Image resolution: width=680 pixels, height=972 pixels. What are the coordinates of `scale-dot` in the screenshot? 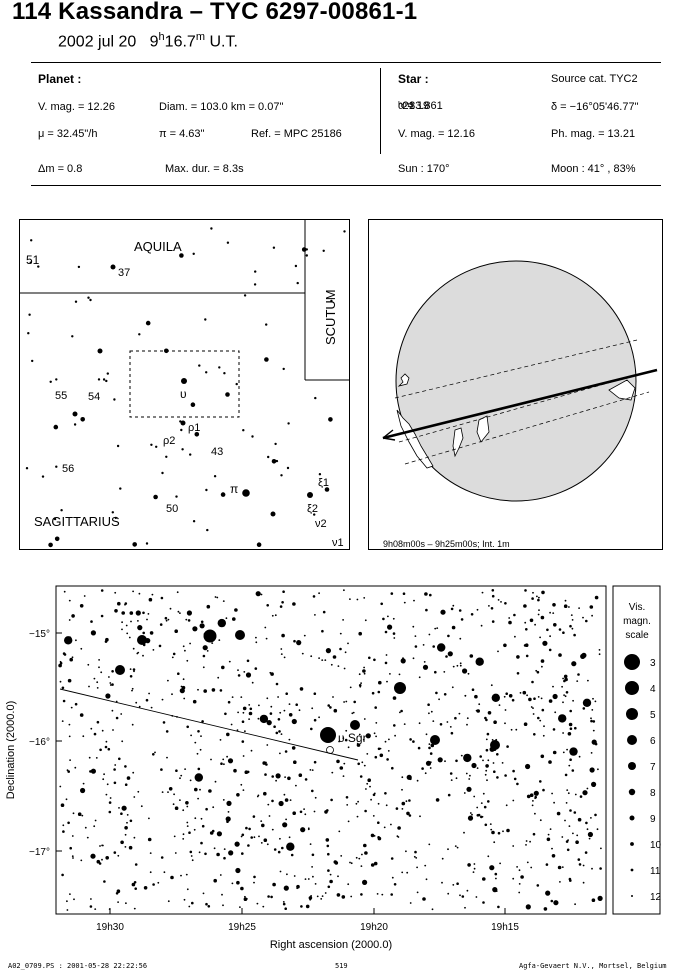 It's located at (632, 714).